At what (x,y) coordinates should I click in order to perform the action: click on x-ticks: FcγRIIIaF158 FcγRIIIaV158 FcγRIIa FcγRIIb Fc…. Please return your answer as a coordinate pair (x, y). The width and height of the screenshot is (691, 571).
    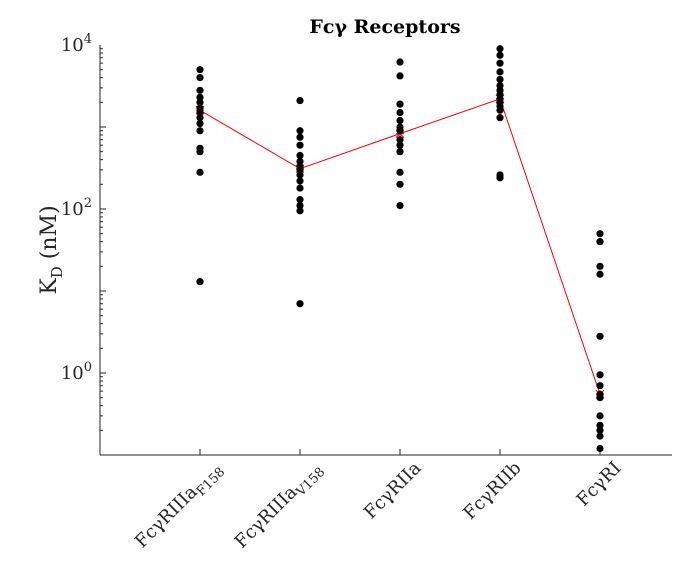
    Looking at the image, I should click on (378, 502).